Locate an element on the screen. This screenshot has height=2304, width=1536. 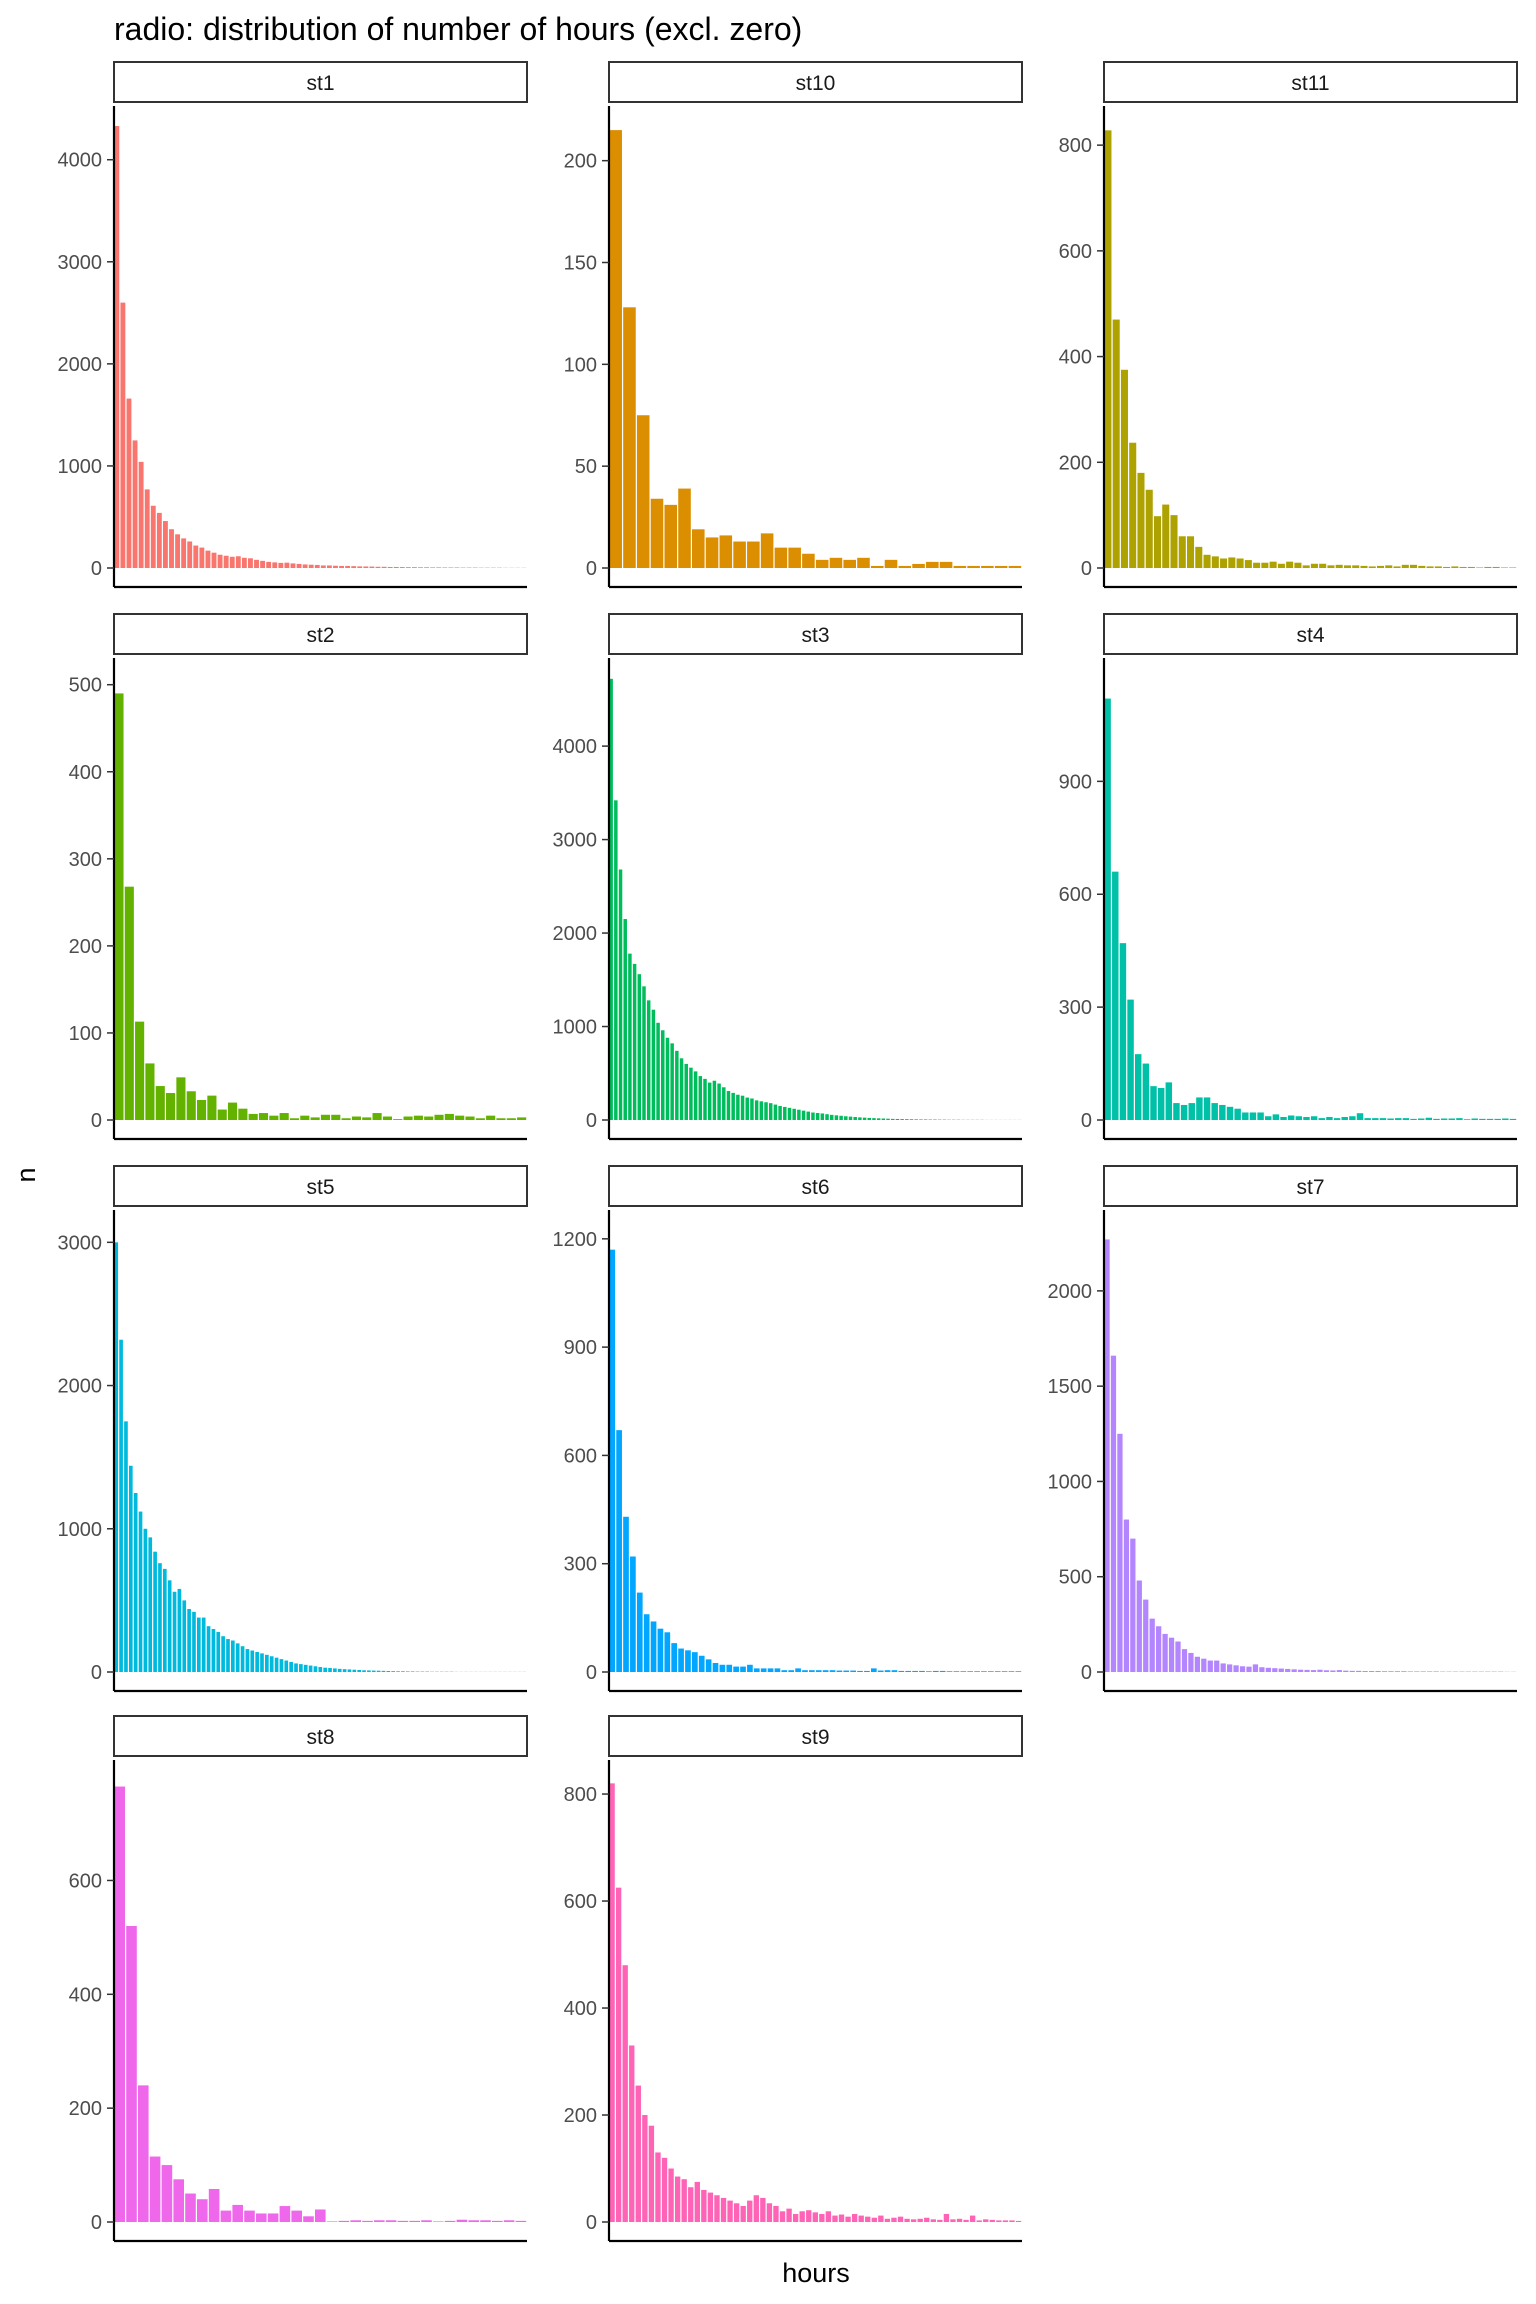
panel-st6: st6 0 300 600 900 1200 is located at coordinates (788, 1429).